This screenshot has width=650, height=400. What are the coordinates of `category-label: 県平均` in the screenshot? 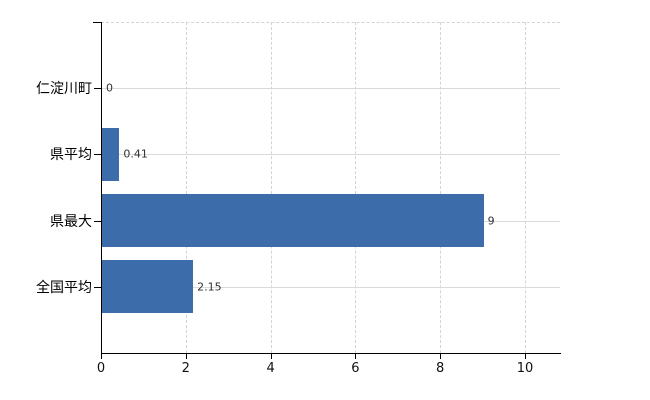 It's located at (71, 155).